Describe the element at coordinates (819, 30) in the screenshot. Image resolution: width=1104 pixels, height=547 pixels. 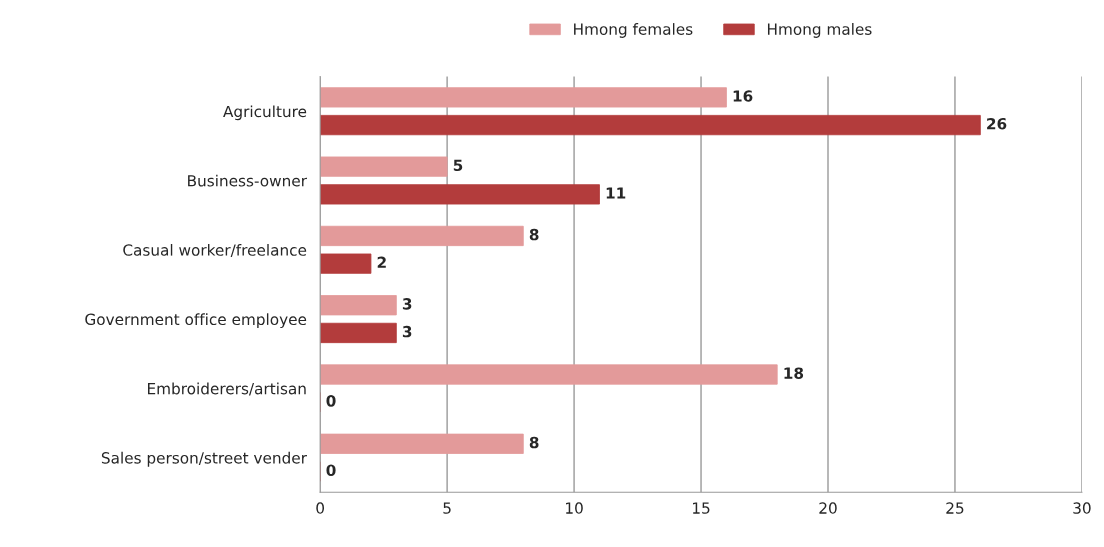
I see `legend-label: Hmong males` at that location.